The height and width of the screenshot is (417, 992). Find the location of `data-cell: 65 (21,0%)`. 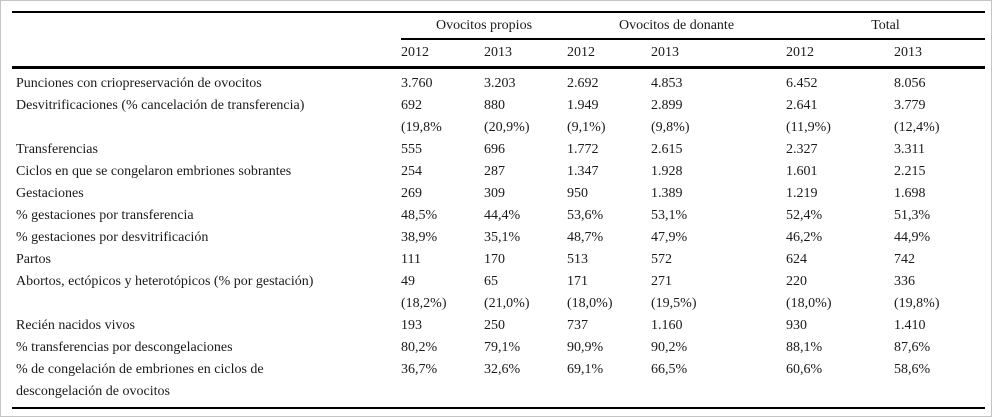

data-cell: 65 (21,0%) is located at coordinates (507, 292).